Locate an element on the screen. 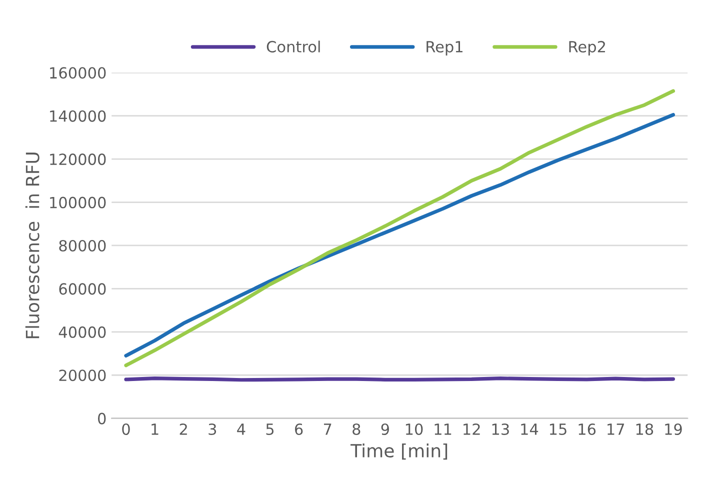 This screenshot has height=501, width=720. x-tick-label: 17 is located at coordinates (616, 429).